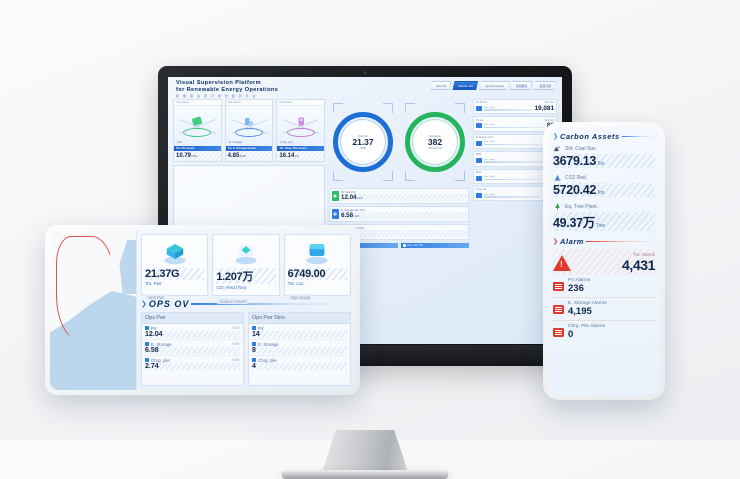  Describe the element at coordinates (604, 309) in the screenshot. I see `alarm-row-storage: E. Storage Alarms 4,195` at that location.